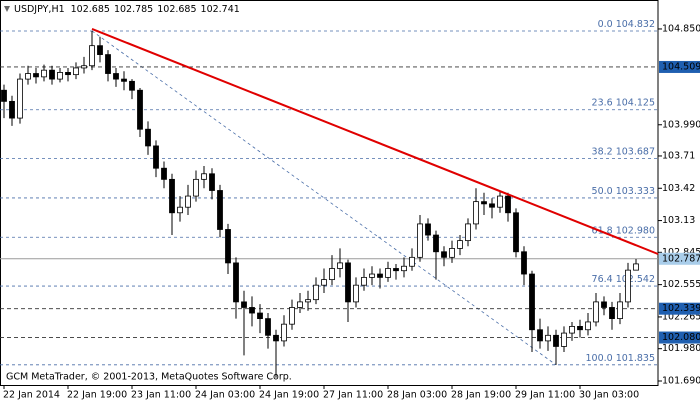 The image size is (700, 402). Describe the element at coordinates (681, 380) in the screenshot. I see `y-tick-label: 101.690` at that location.